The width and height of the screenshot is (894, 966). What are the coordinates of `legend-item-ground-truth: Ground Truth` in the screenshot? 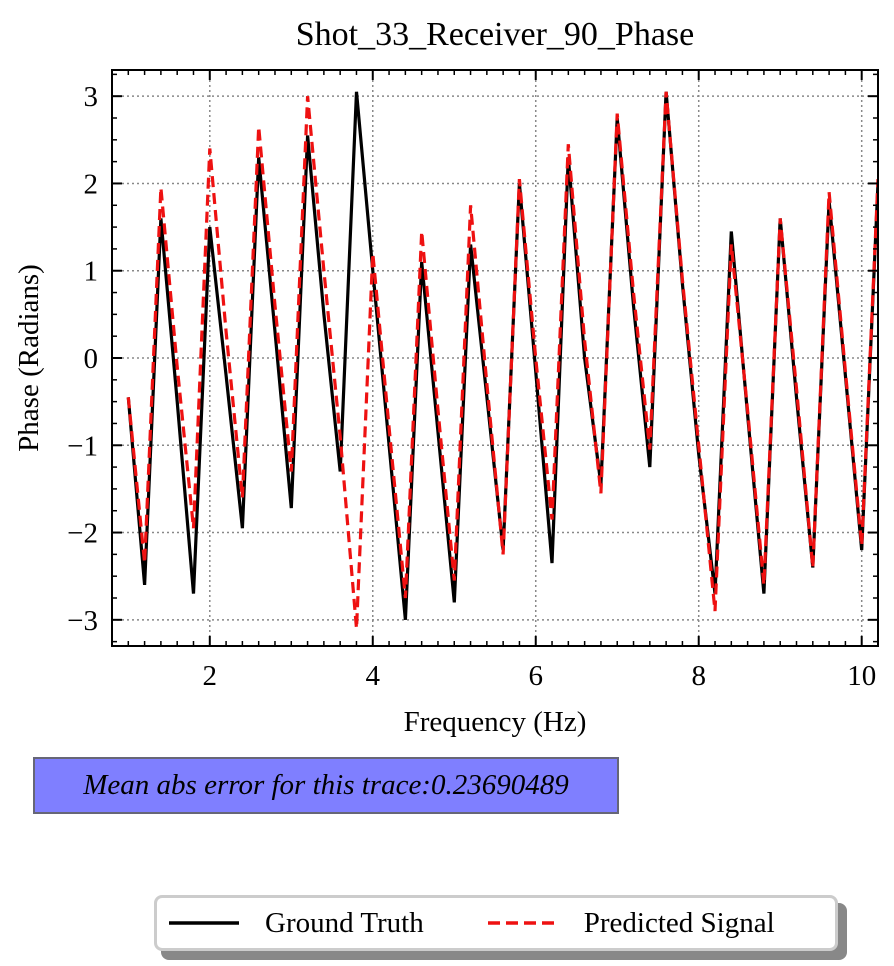 It's located at (296, 923).